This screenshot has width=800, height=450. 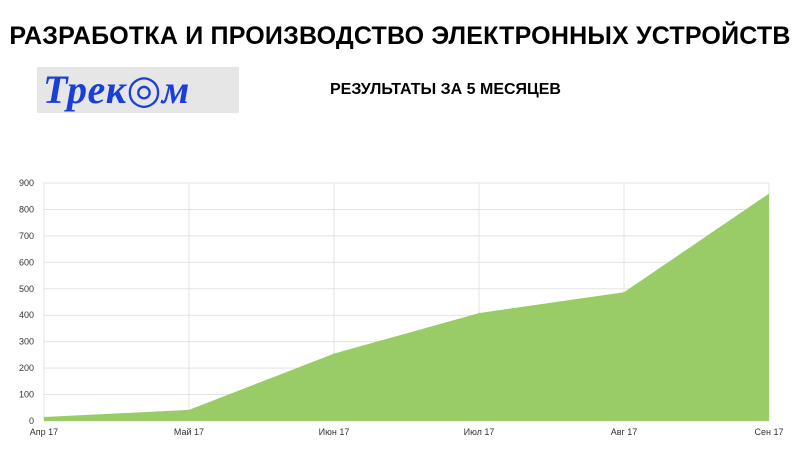 I want to click on x-tick-label: Июл 17, so click(x=479, y=432).